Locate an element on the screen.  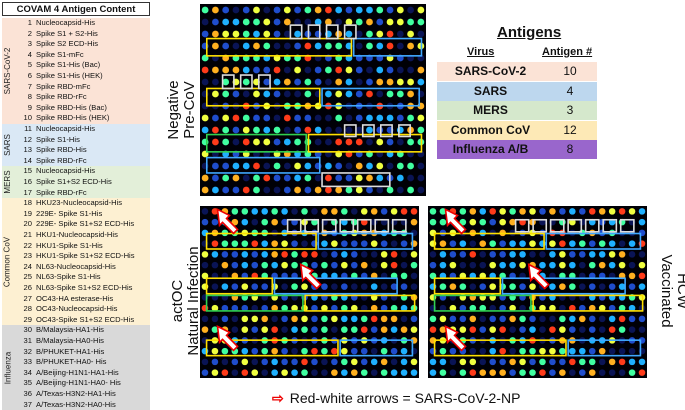
antigen-table-title: COVAM 4 Antigen Content is located at coordinates (76, 9).